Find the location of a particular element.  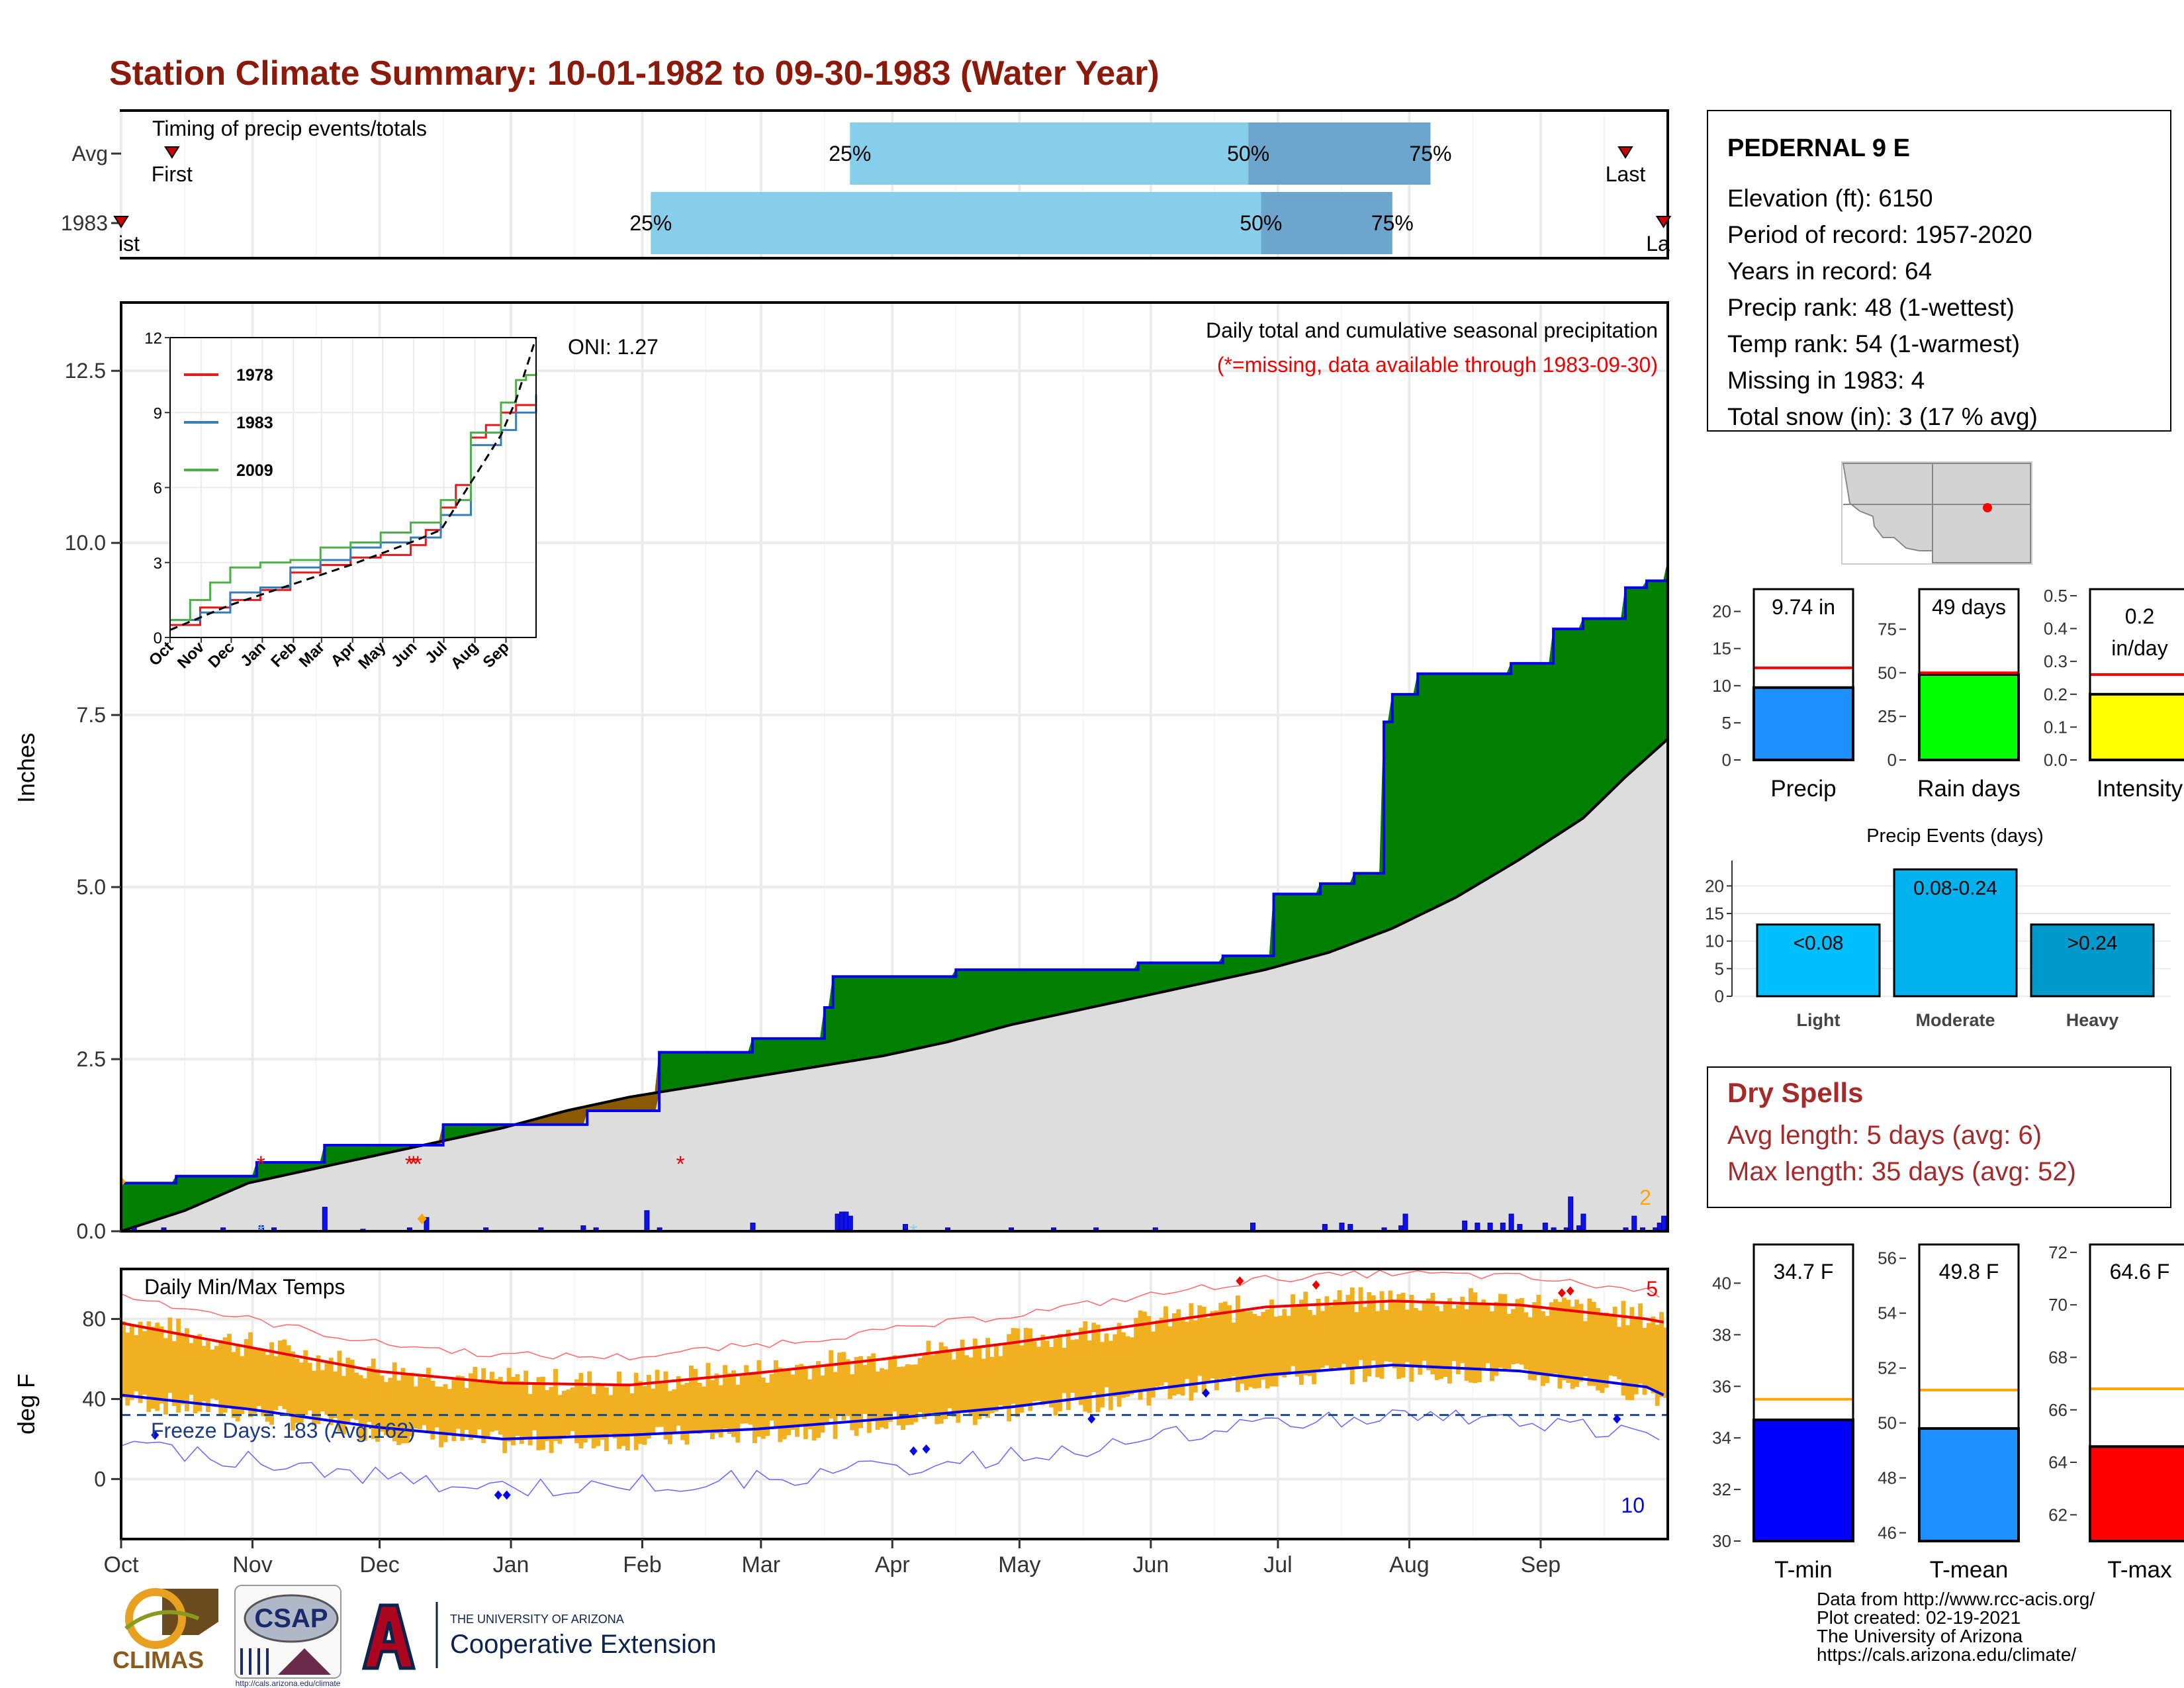

ua-block-a is located at coordinates (388, 1636).